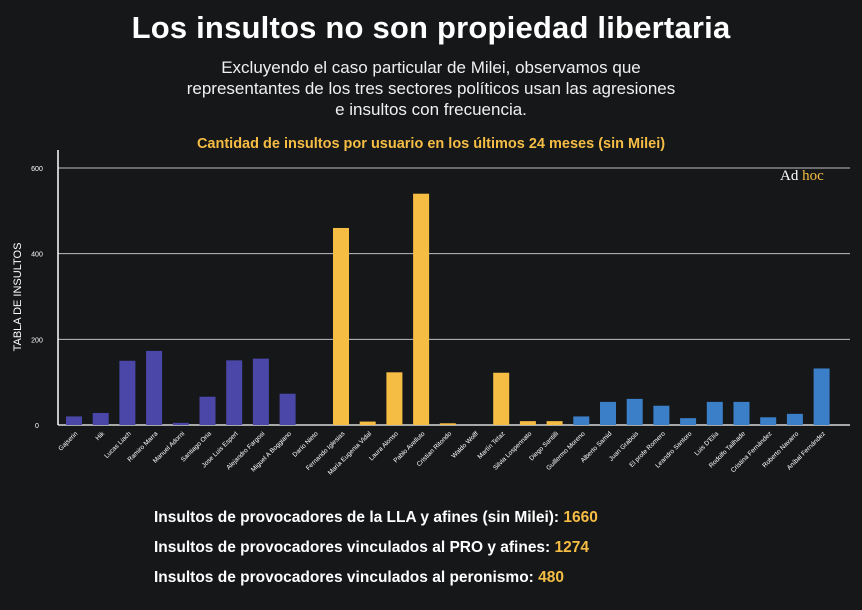 The image size is (862, 610). Describe the element at coordinates (580, 517) in the screenshot. I see `summary-lla-value: 1660` at that location.